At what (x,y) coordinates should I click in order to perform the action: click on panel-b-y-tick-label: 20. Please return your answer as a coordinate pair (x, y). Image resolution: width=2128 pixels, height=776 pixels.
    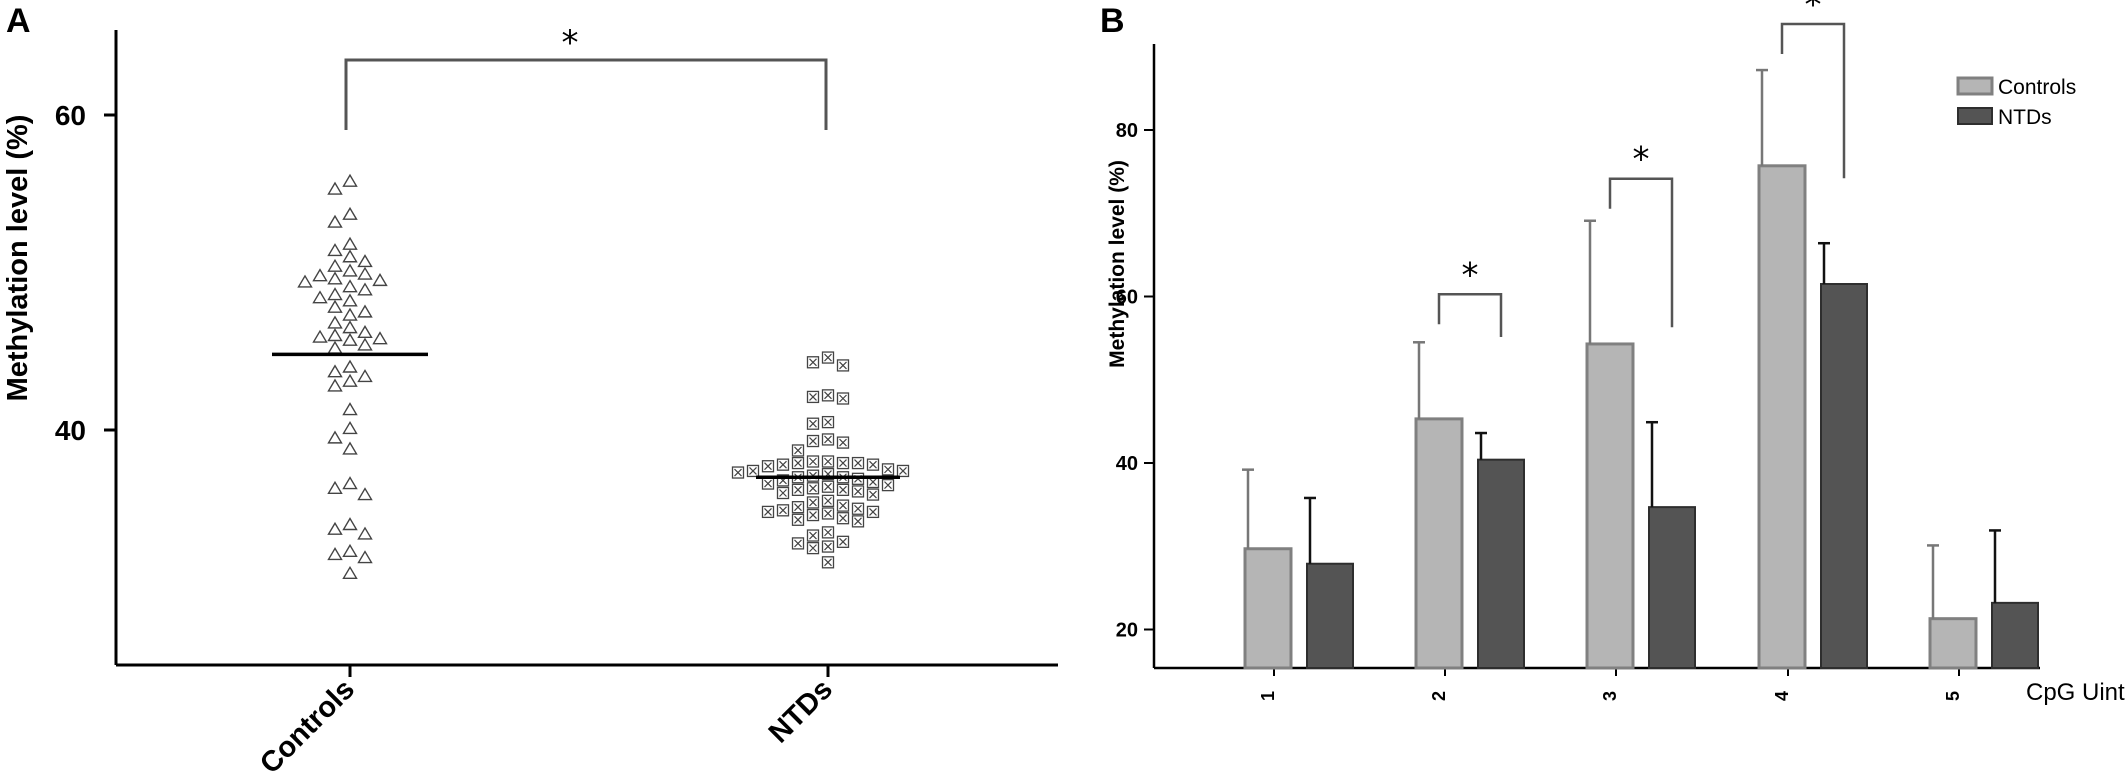
    Looking at the image, I should click on (1127, 631).